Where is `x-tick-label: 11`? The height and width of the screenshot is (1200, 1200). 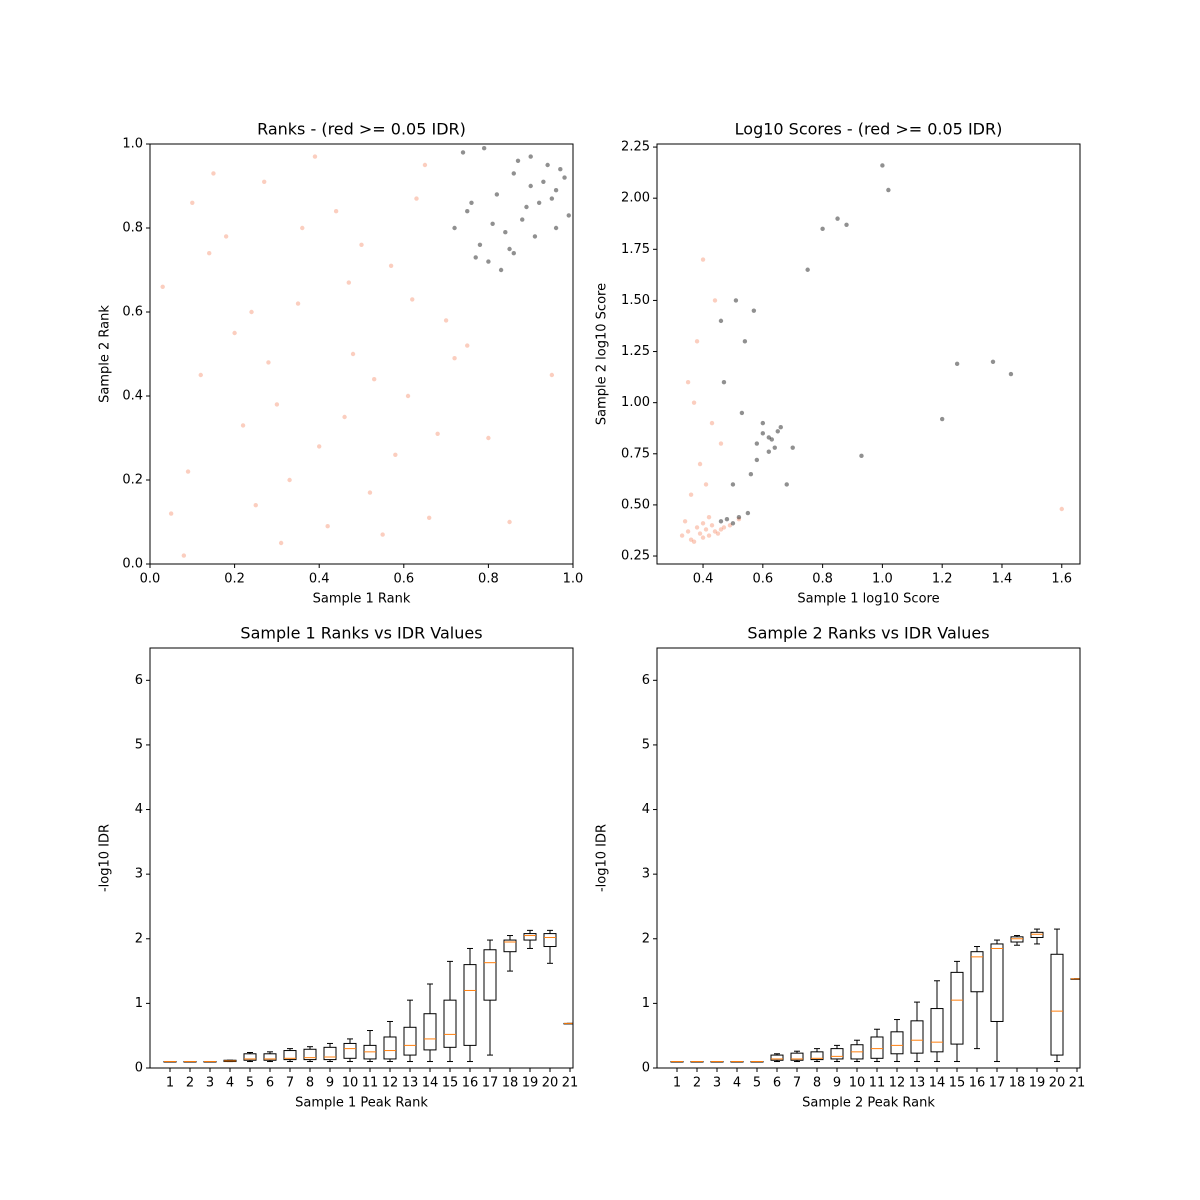
x-tick-label: 11 is located at coordinates (877, 1083).